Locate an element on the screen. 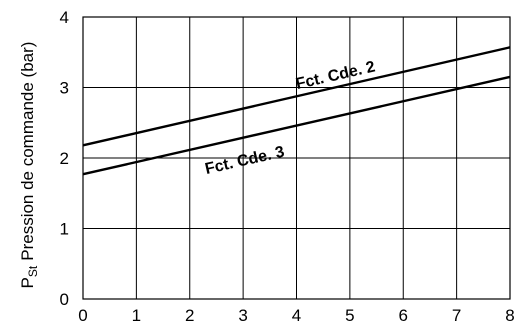 This screenshot has height=330, width=529. y-tick-label: 4 is located at coordinates (64, 17).